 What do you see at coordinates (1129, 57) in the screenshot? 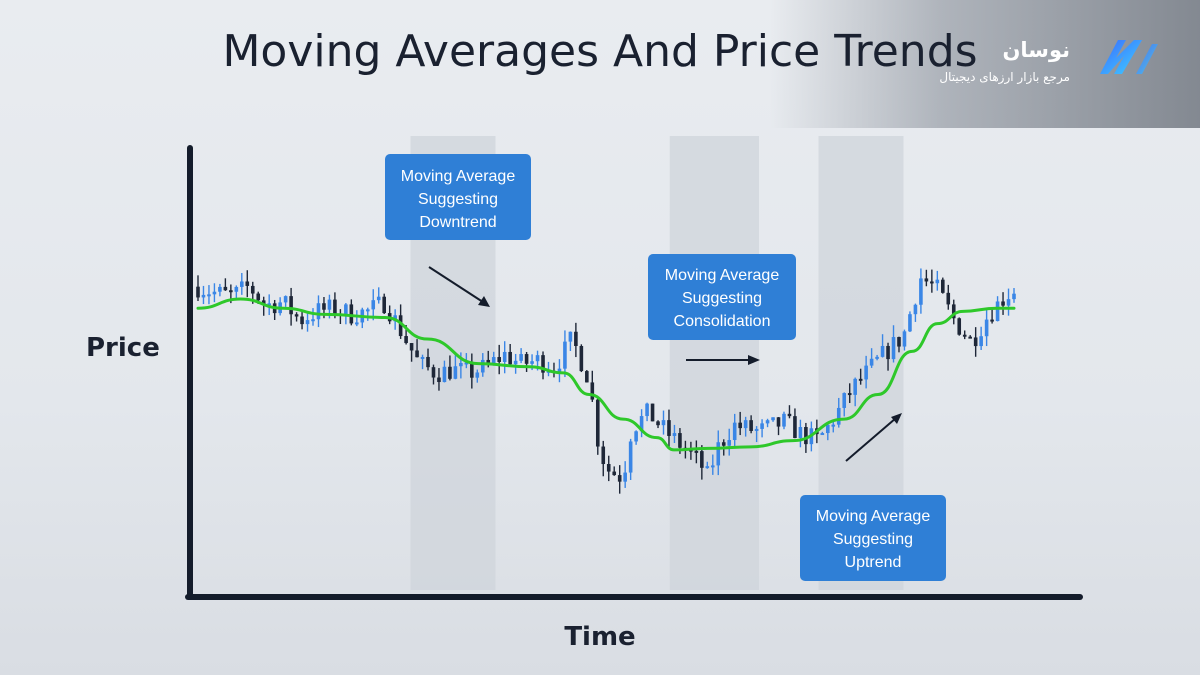
I see `nosan-logo-icon` at bounding box center [1129, 57].